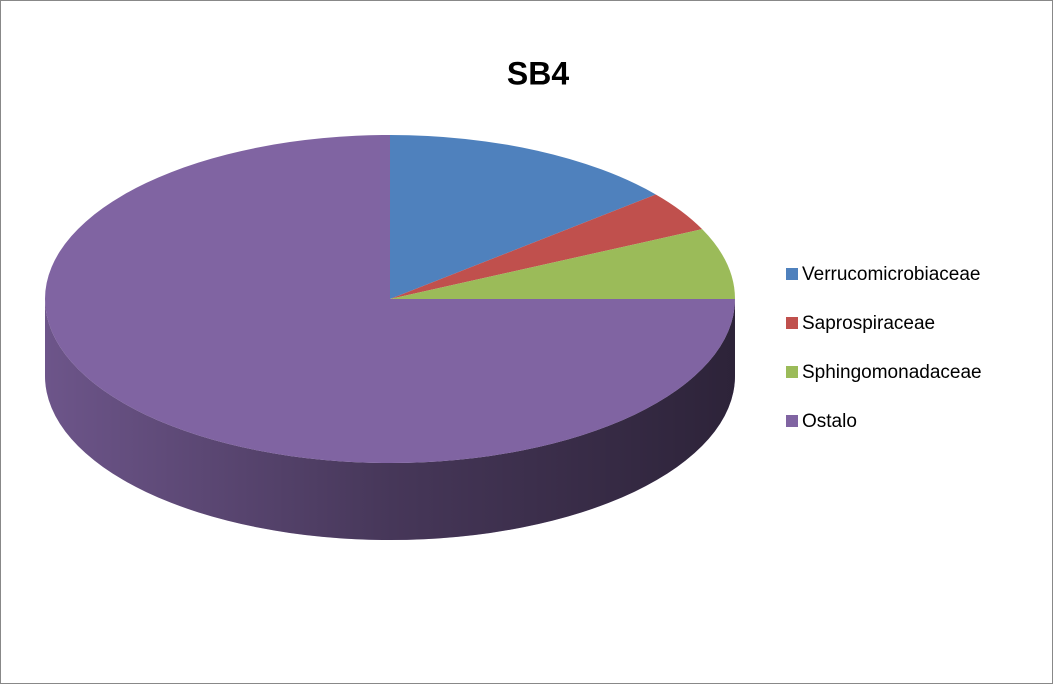  What do you see at coordinates (538, 73) in the screenshot?
I see `chart-title: SB4` at bounding box center [538, 73].